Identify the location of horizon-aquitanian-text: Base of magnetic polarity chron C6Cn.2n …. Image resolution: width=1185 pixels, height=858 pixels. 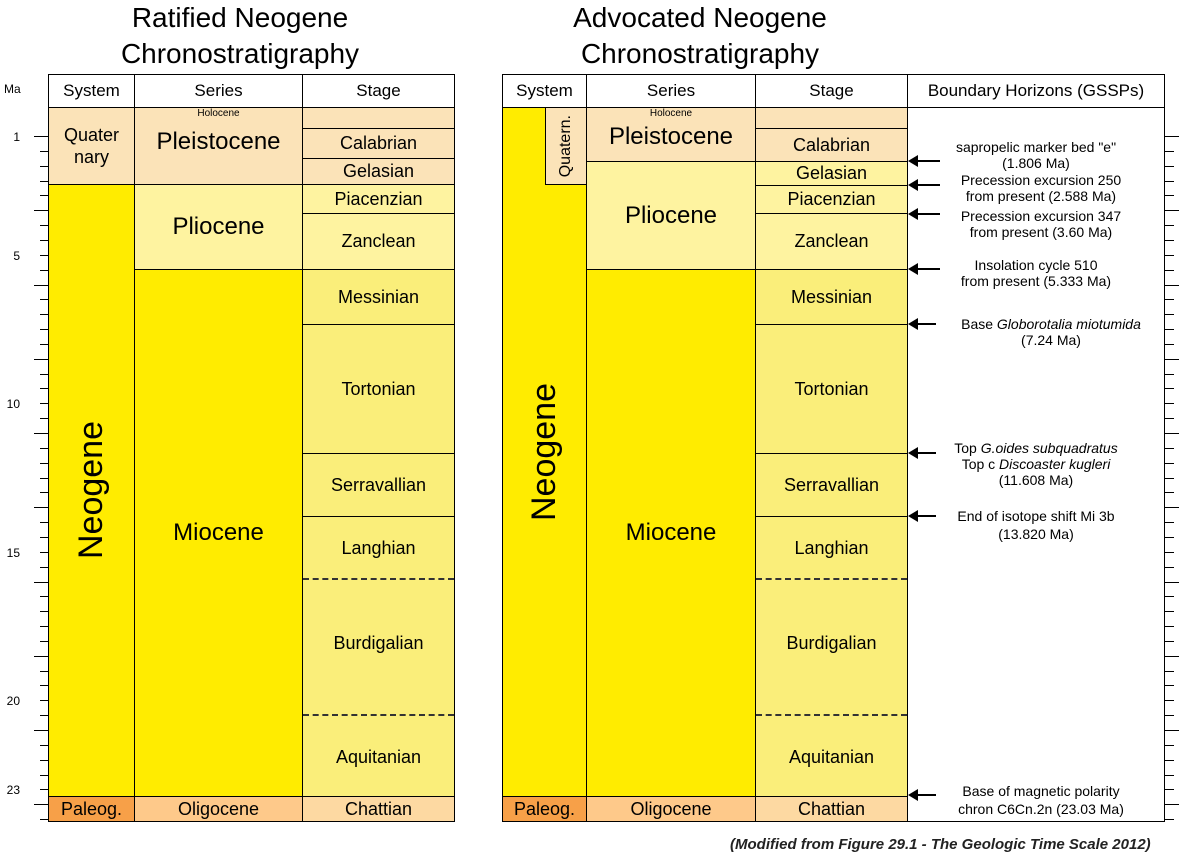
(1041, 800).